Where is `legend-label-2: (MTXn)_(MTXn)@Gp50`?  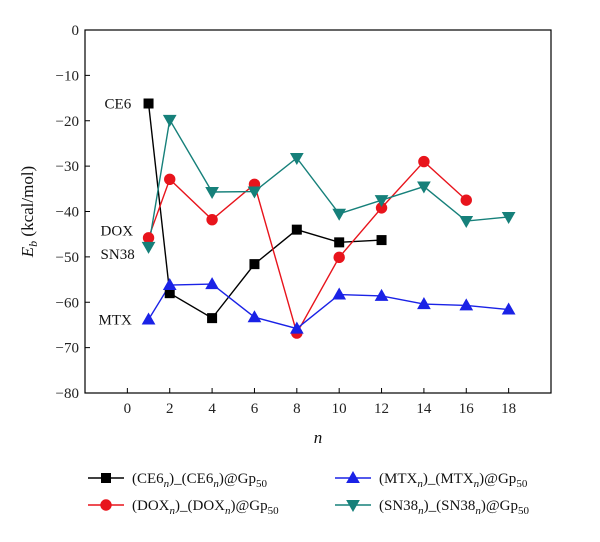 legend-label-2: (MTXn)_(MTXn)@Gp50 is located at coordinates (453, 480).